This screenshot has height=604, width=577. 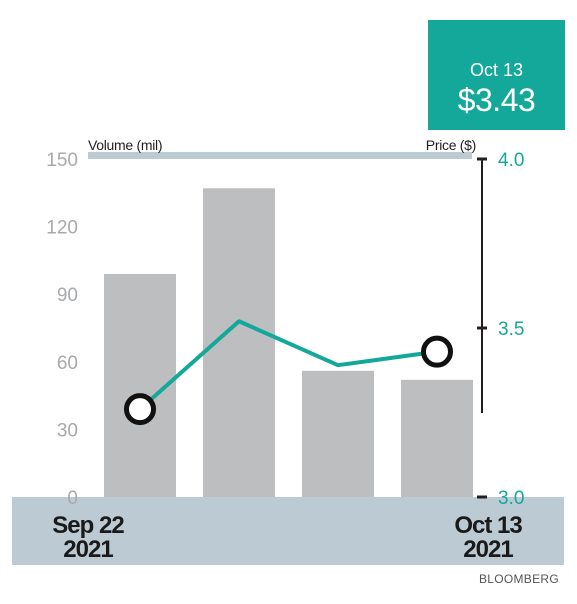 What do you see at coordinates (88, 525) in the screenshot?
I see `x-tick-label: Sep 22` at bounding box center [88, 525].